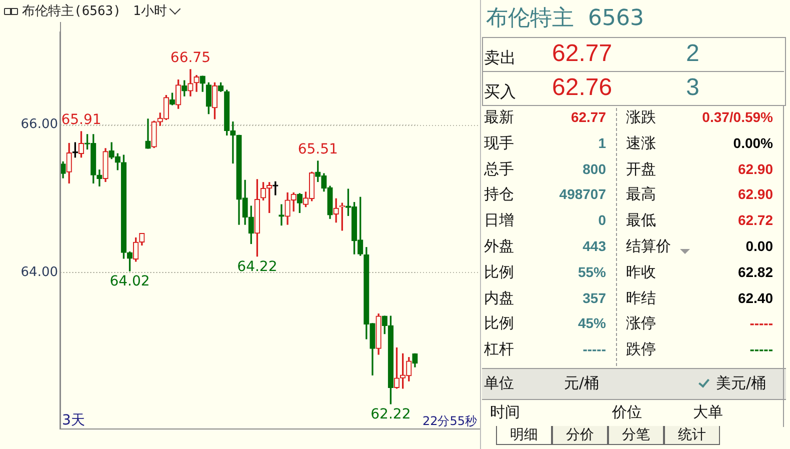 The height and width of the screenshot is (449, 790). Describe the element at coordinates (499, 383) in the screenshot. I see `text: 单位` at that location.